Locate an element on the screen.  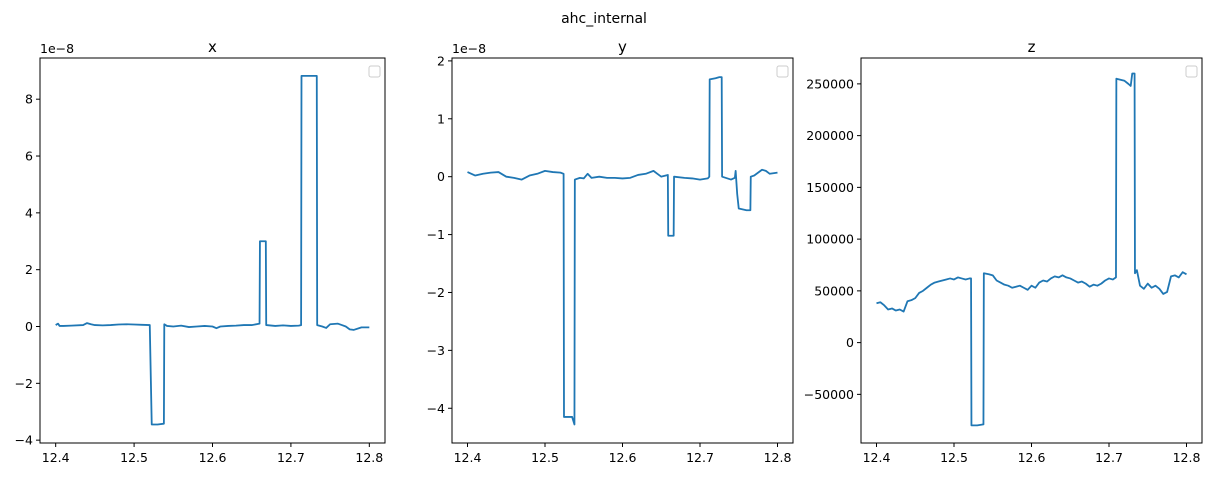
legend-z is located at coordinates (1191, 71).